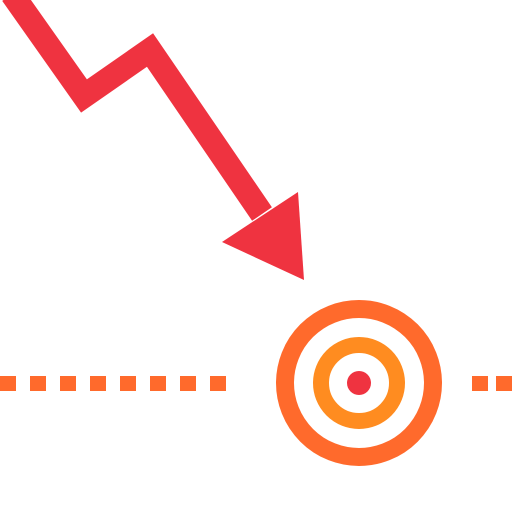 The image size is (512, 512). I want to click on target-outer-ring, so click(359, 383).